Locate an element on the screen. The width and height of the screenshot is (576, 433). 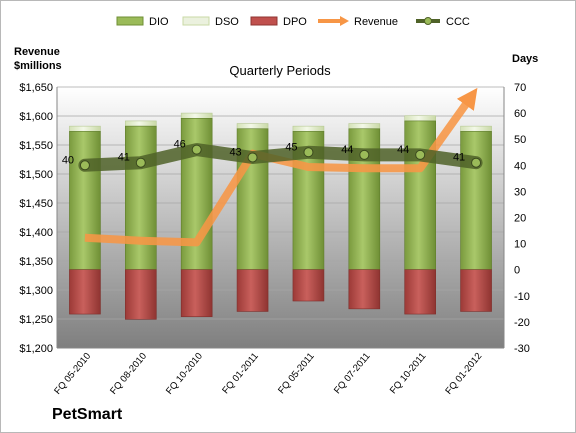
left-tick-label: $1,600 is located at coordinates (36, 117).